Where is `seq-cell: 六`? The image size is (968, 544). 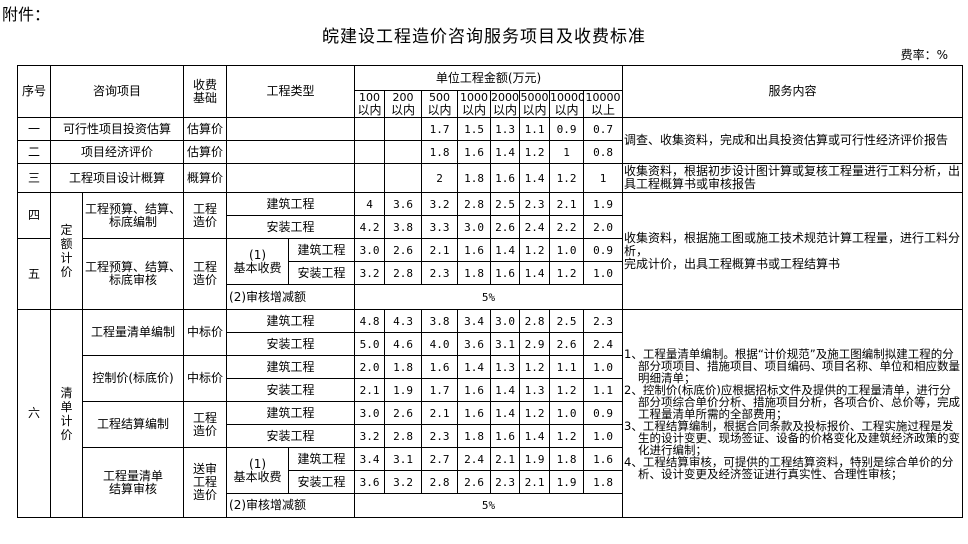
seq-cell: 六 is located at coordinates (34, 413).